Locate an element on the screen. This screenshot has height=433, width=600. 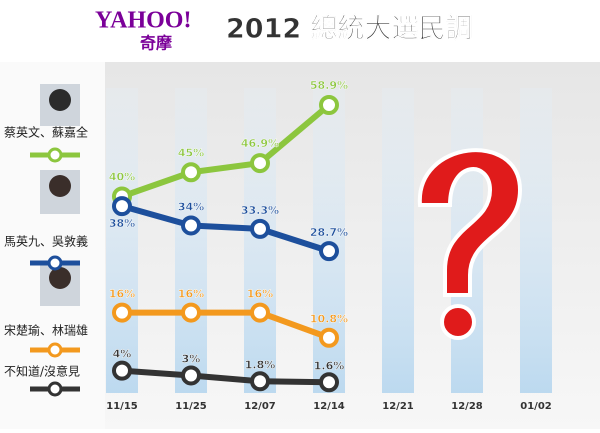
data-label: 1.8% is located at coordinates (260, 364).